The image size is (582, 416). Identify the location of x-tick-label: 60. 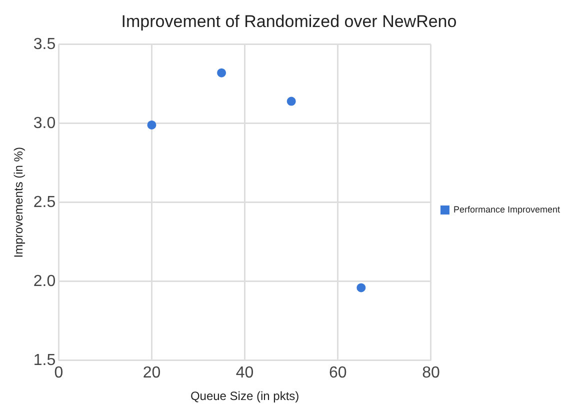
(337, 373).